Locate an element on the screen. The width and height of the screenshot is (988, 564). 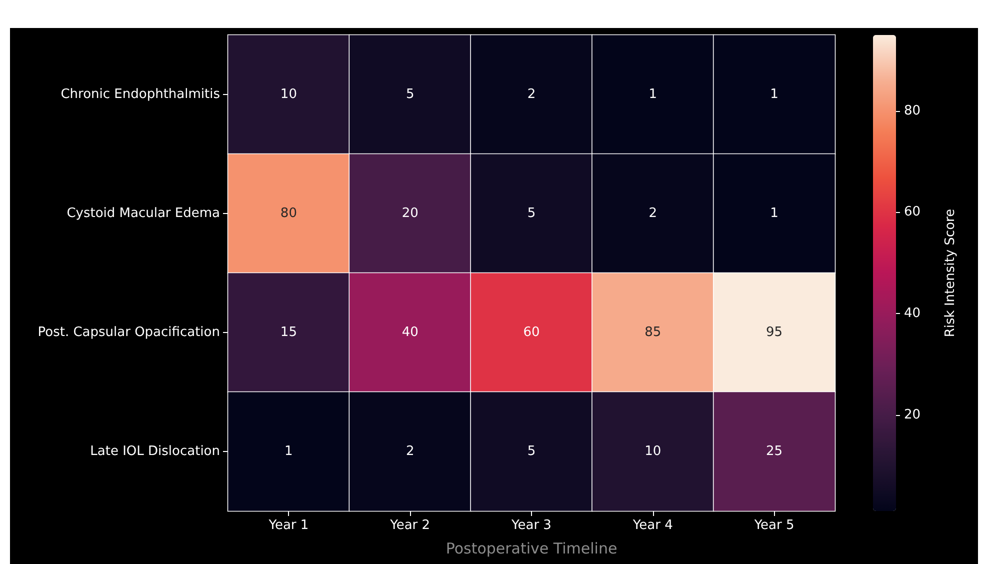
color-bar-title: Risk Intensity Score is located at coordinates (950, 273).